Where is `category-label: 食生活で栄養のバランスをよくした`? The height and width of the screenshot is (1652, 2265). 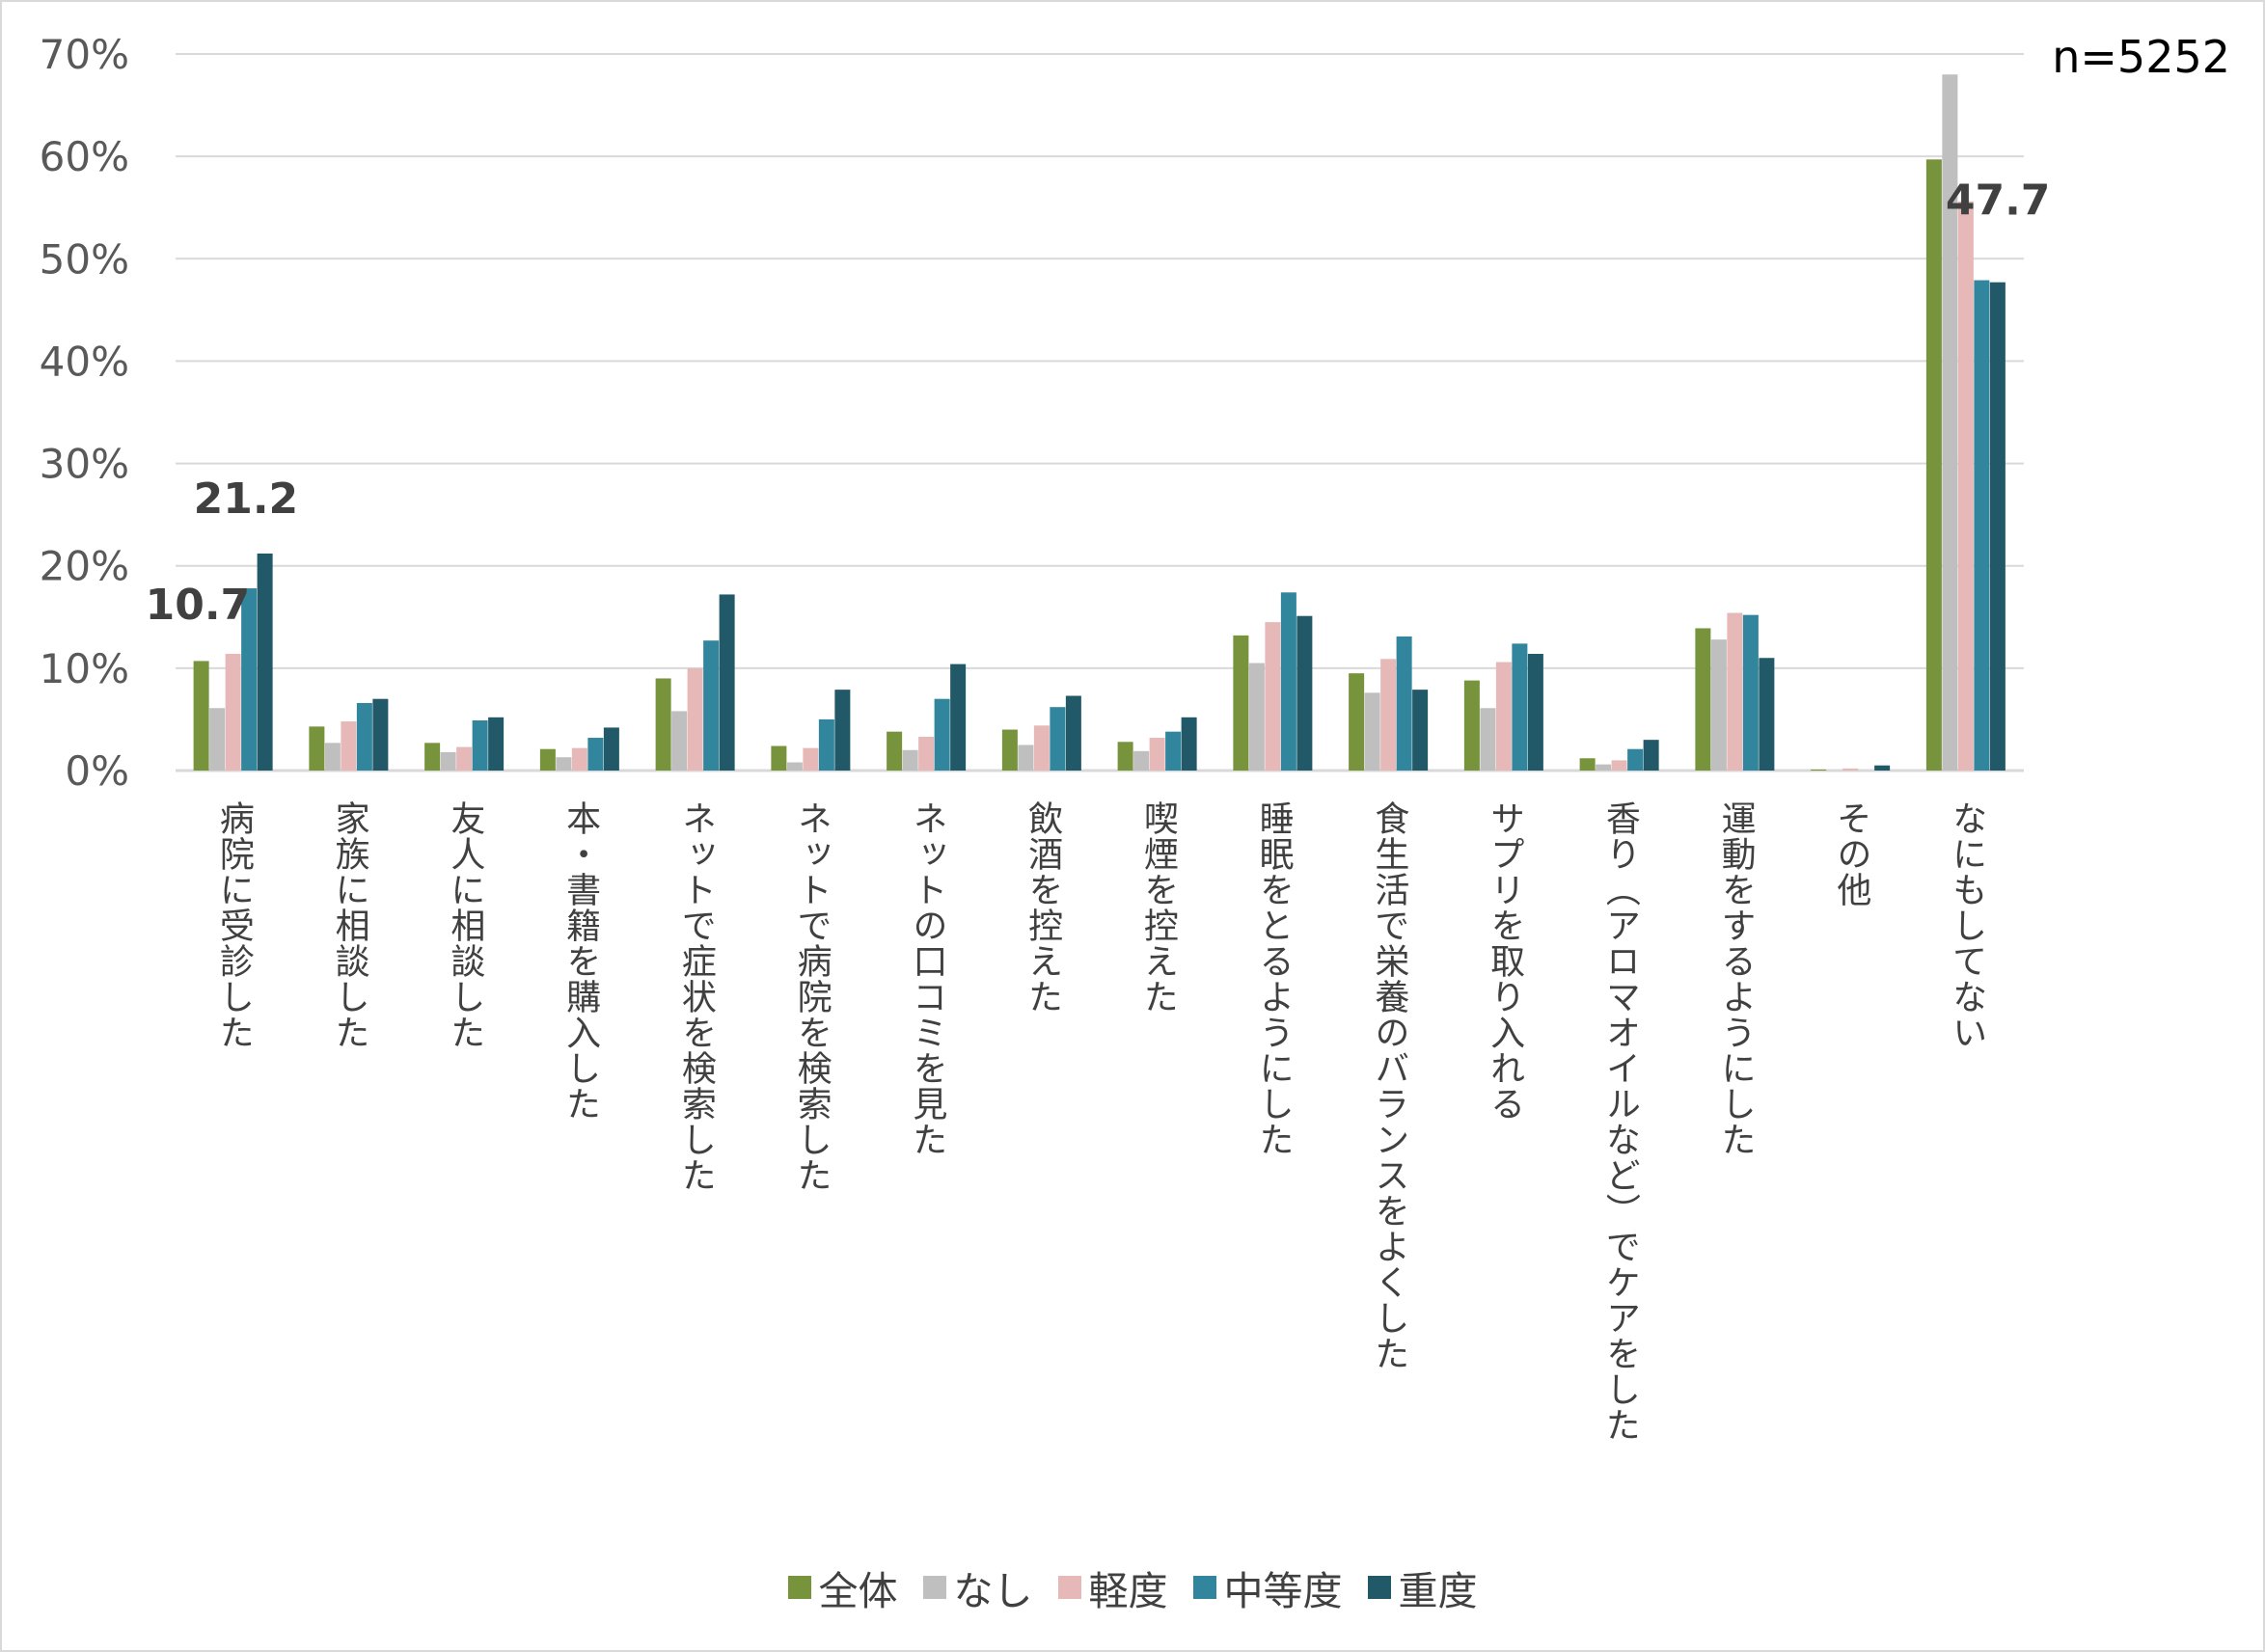
category-label: 食生活で栄養のバランスをよくした is located at coordinates (1389, 1085).